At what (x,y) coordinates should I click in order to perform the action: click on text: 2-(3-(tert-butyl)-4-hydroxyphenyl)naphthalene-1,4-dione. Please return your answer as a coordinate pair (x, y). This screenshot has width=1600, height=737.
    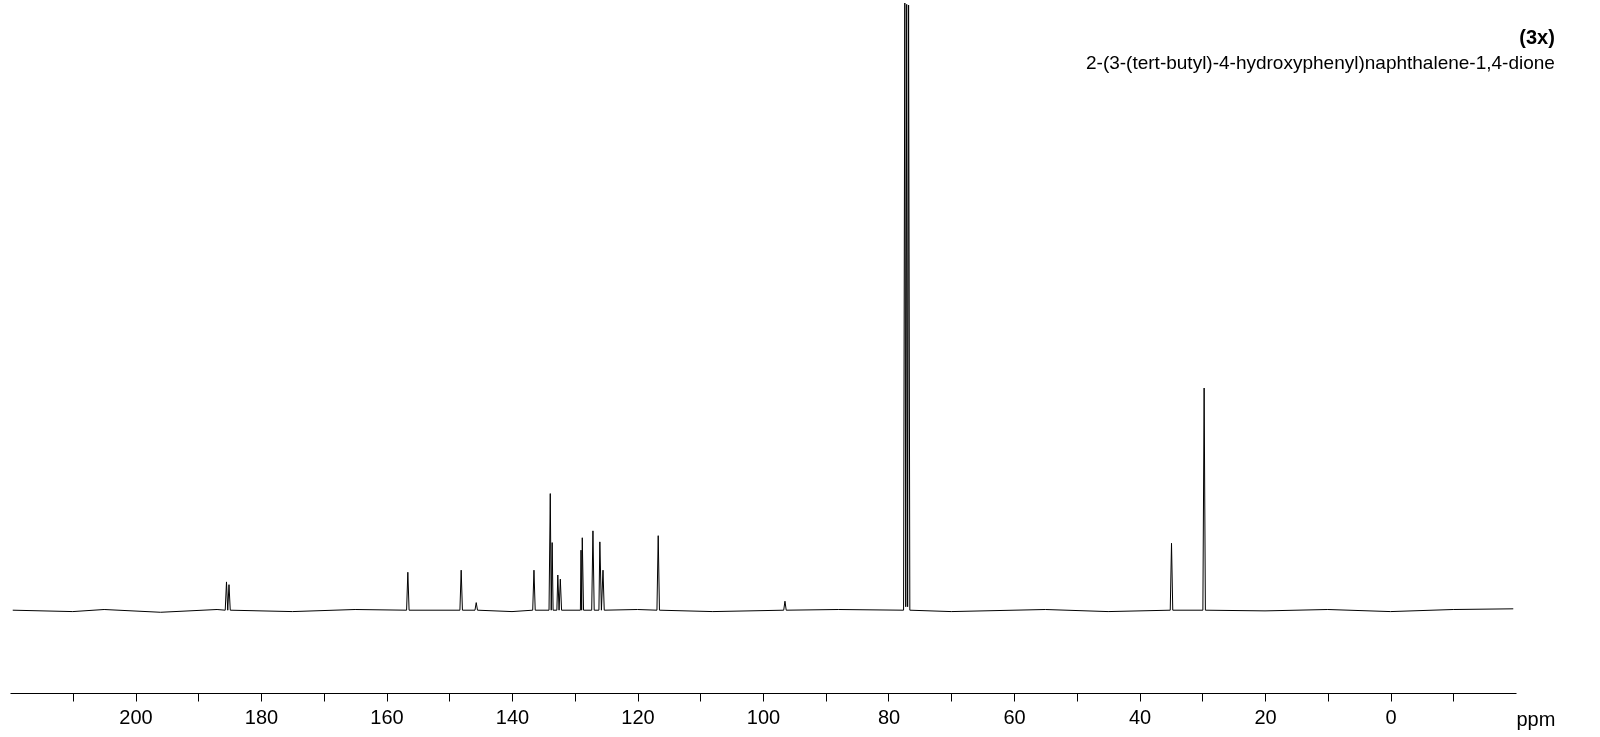
    Looking at the image, I should click on (1320, 62).